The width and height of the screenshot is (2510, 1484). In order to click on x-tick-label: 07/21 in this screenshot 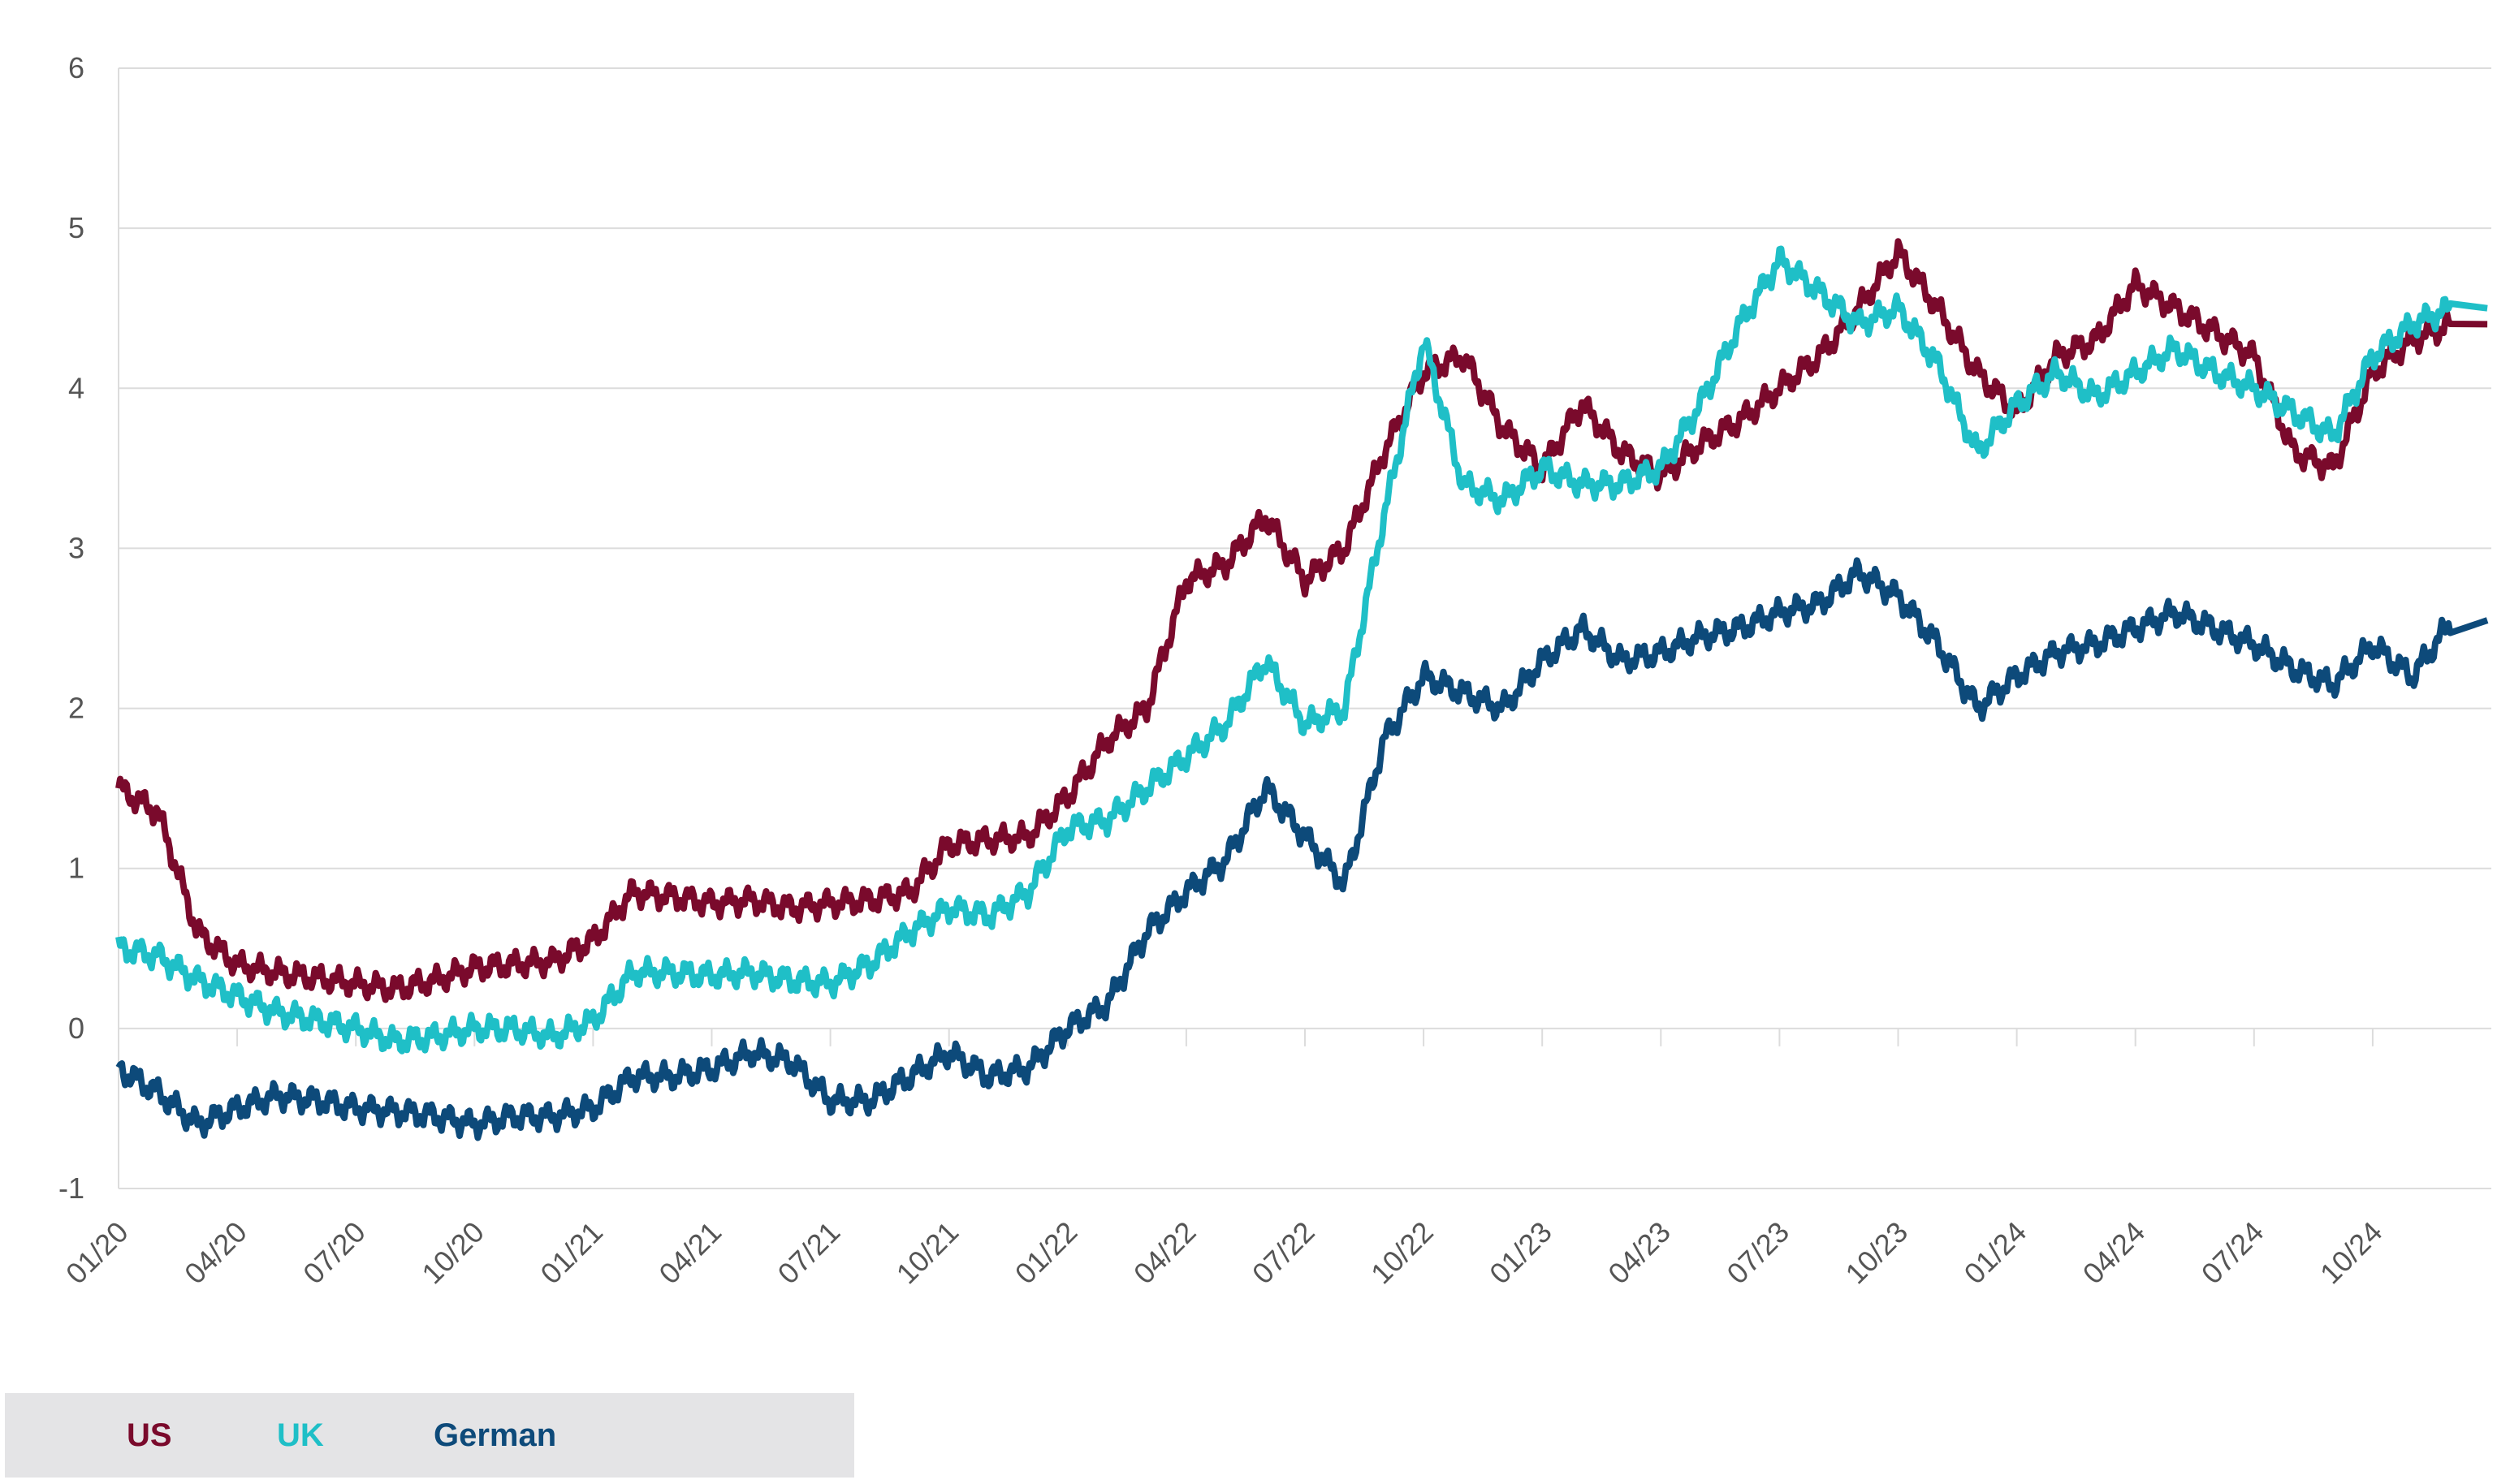, I will do `click(809, 1253)`.